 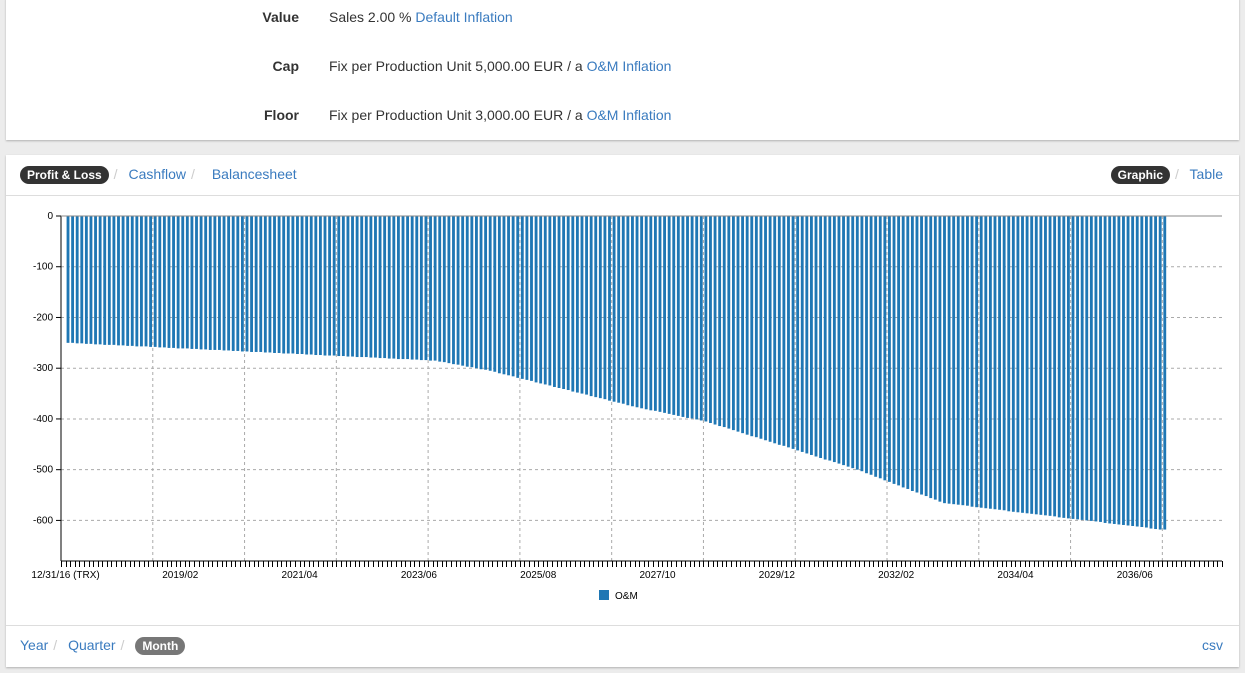 I want to click on tab-quarter: Quarter, so click(x=92, y=645).